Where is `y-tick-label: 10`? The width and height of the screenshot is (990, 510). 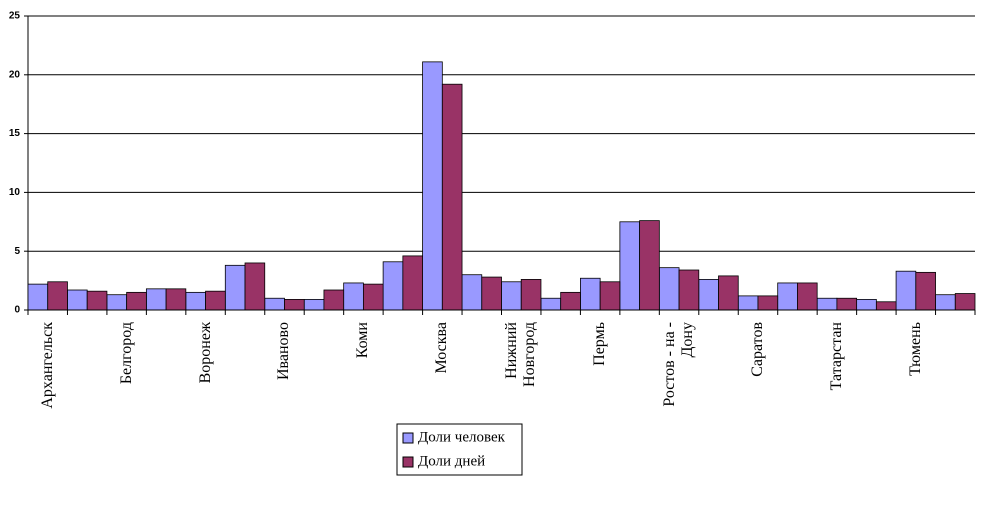 y-tick-label: 10 is located at coordinates (15, 192).